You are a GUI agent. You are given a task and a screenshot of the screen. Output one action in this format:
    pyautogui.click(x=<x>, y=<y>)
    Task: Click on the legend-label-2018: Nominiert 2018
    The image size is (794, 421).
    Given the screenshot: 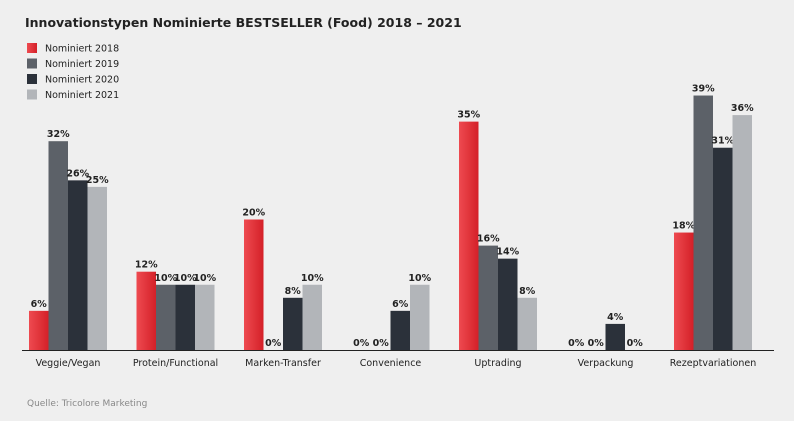 What is the action you would take?
    pyautogui.click(x=82, y=49)
    